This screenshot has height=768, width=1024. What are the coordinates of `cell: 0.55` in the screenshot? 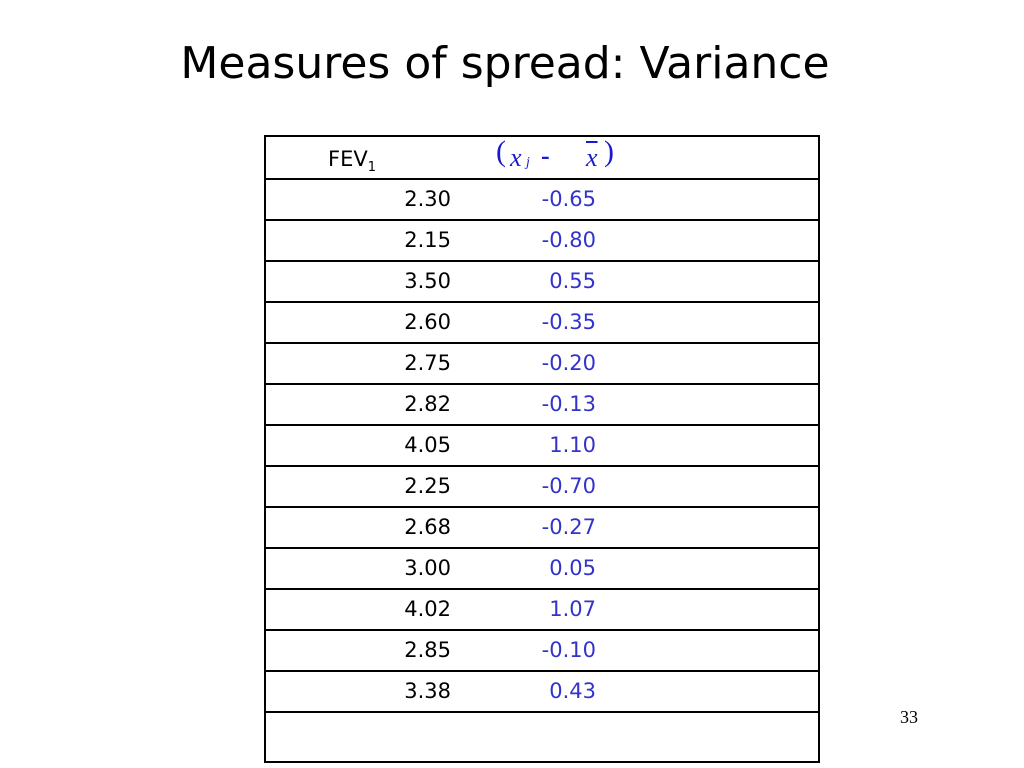 It's located at (572, 281).